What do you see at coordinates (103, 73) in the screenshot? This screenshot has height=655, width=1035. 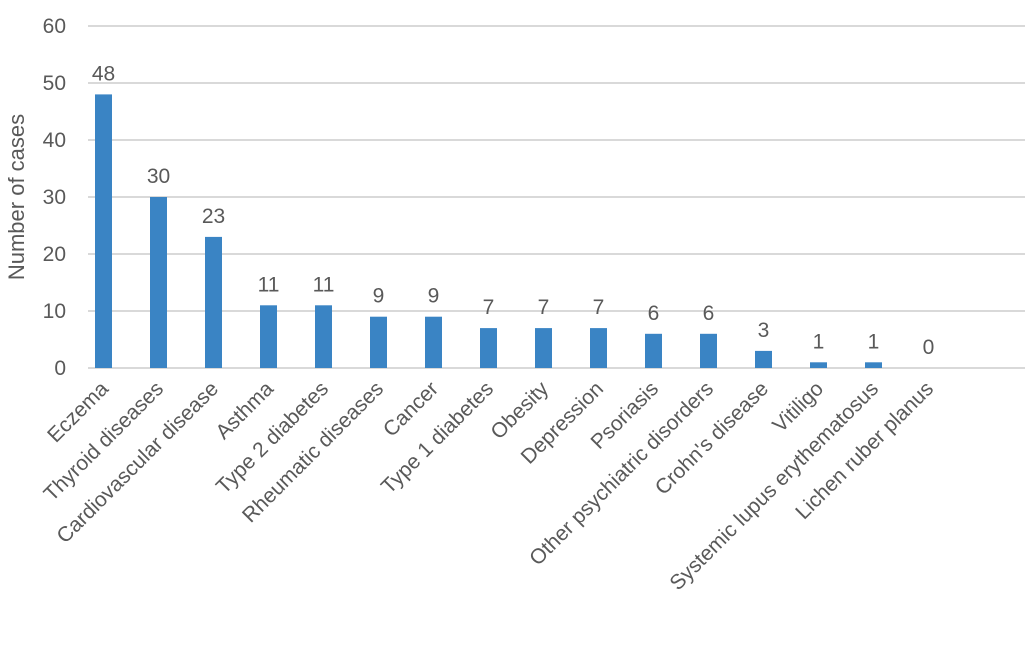 I see `data-label: 48` at bounding box center [103, 73].